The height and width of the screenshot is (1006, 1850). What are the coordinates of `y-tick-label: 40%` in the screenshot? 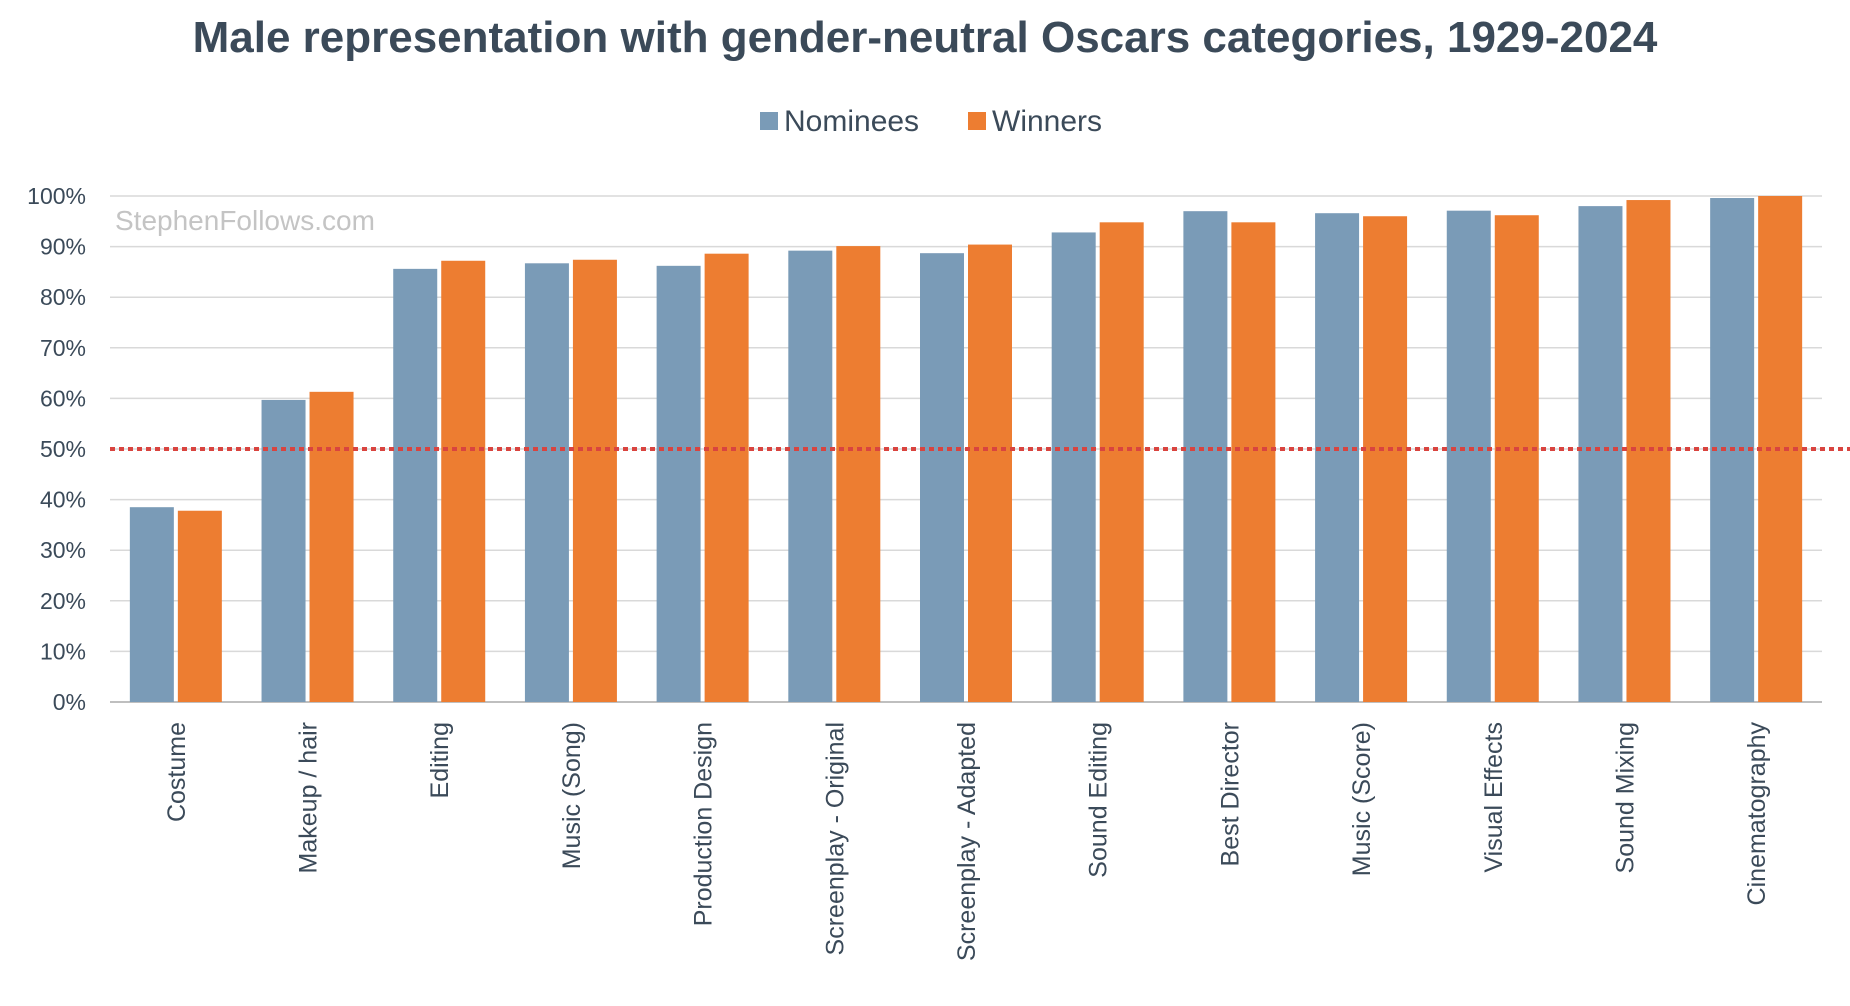 It's located at (63, 500).